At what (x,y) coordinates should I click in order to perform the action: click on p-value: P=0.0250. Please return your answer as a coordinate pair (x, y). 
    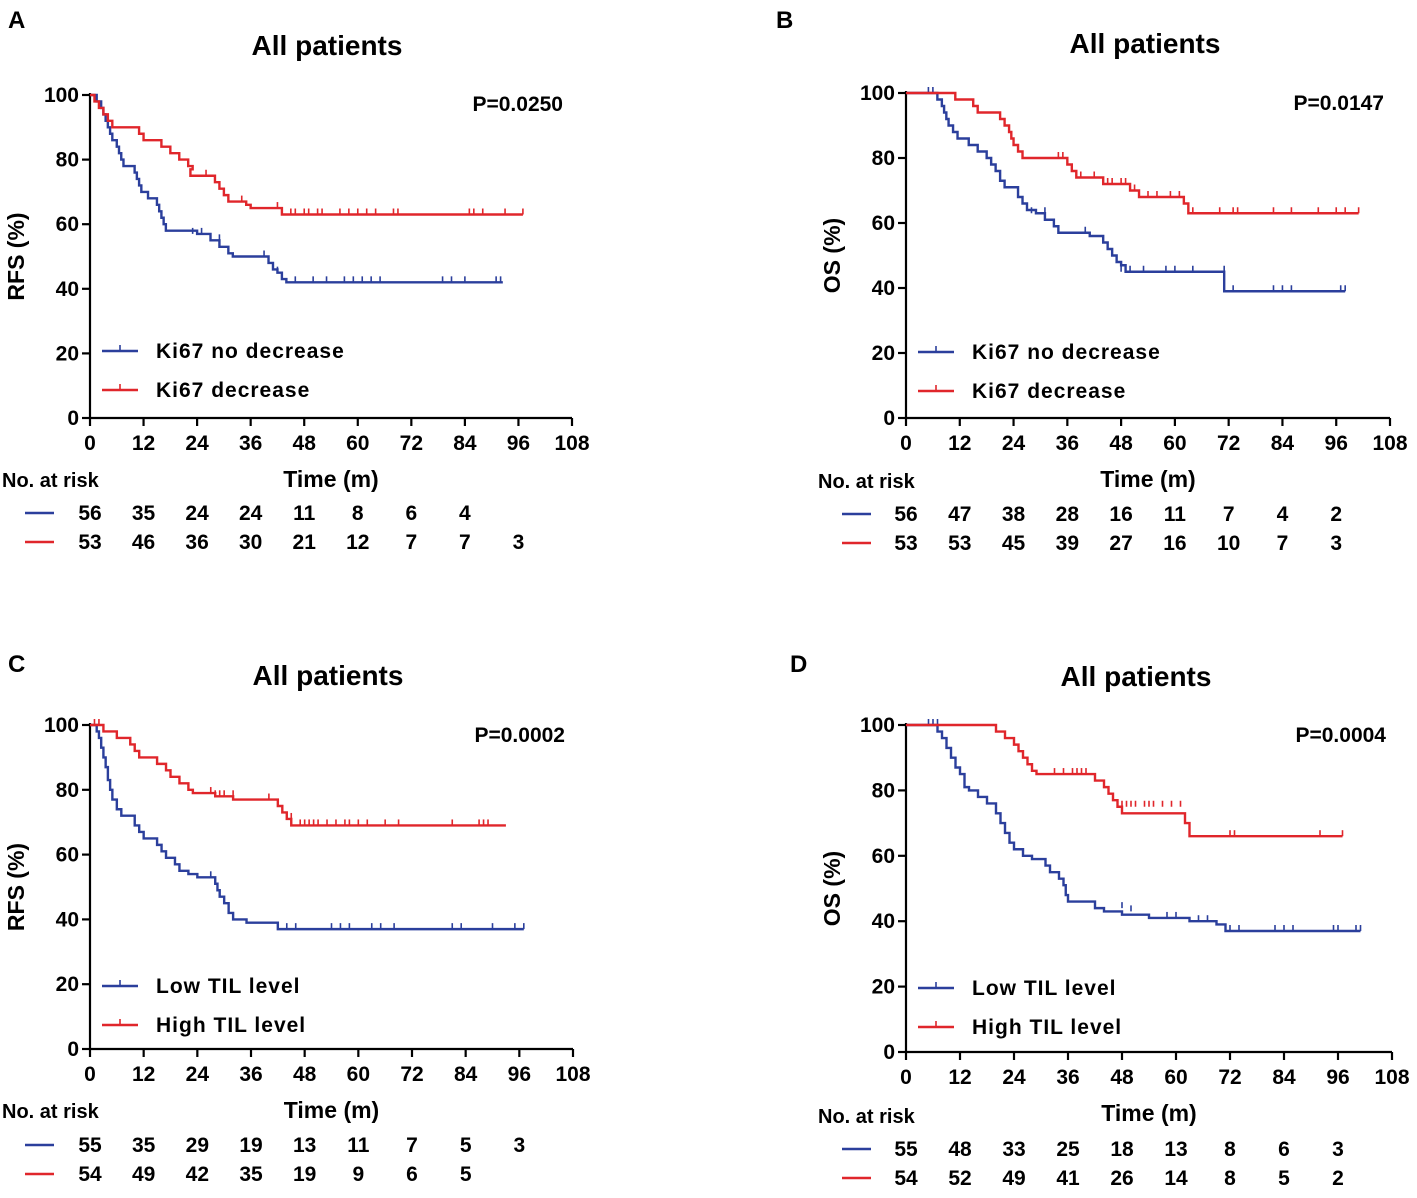
    Looking at the image, I should click on (517, 104).